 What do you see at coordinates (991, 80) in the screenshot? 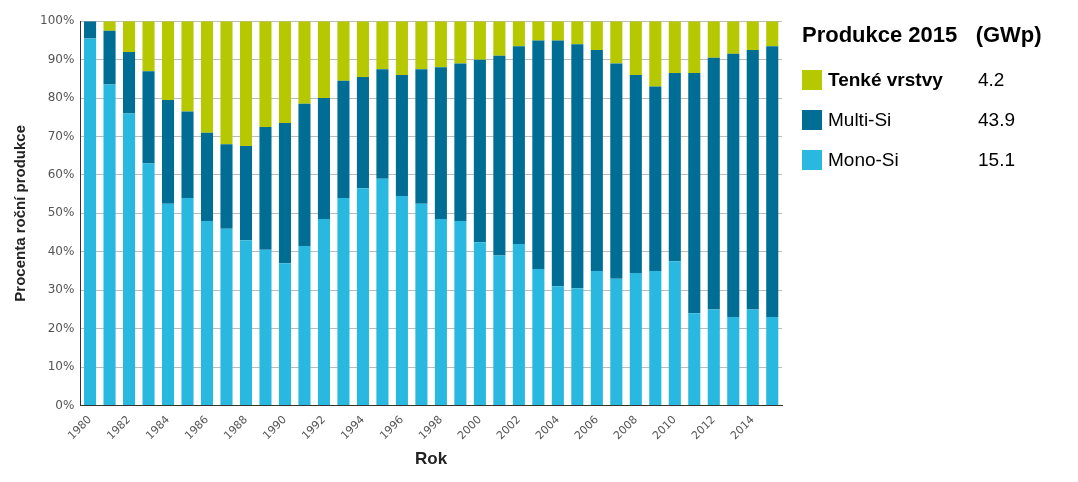
I see `text: 4.2` at bounding box center [991, 80].